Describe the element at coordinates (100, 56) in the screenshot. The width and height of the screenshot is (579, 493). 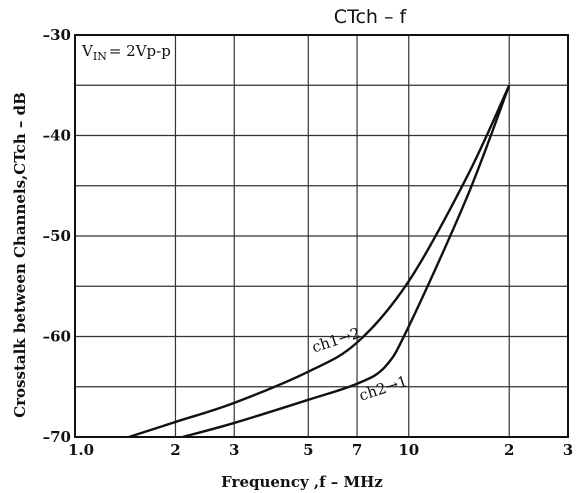
I see `annotation-subscript: IN` at that location.